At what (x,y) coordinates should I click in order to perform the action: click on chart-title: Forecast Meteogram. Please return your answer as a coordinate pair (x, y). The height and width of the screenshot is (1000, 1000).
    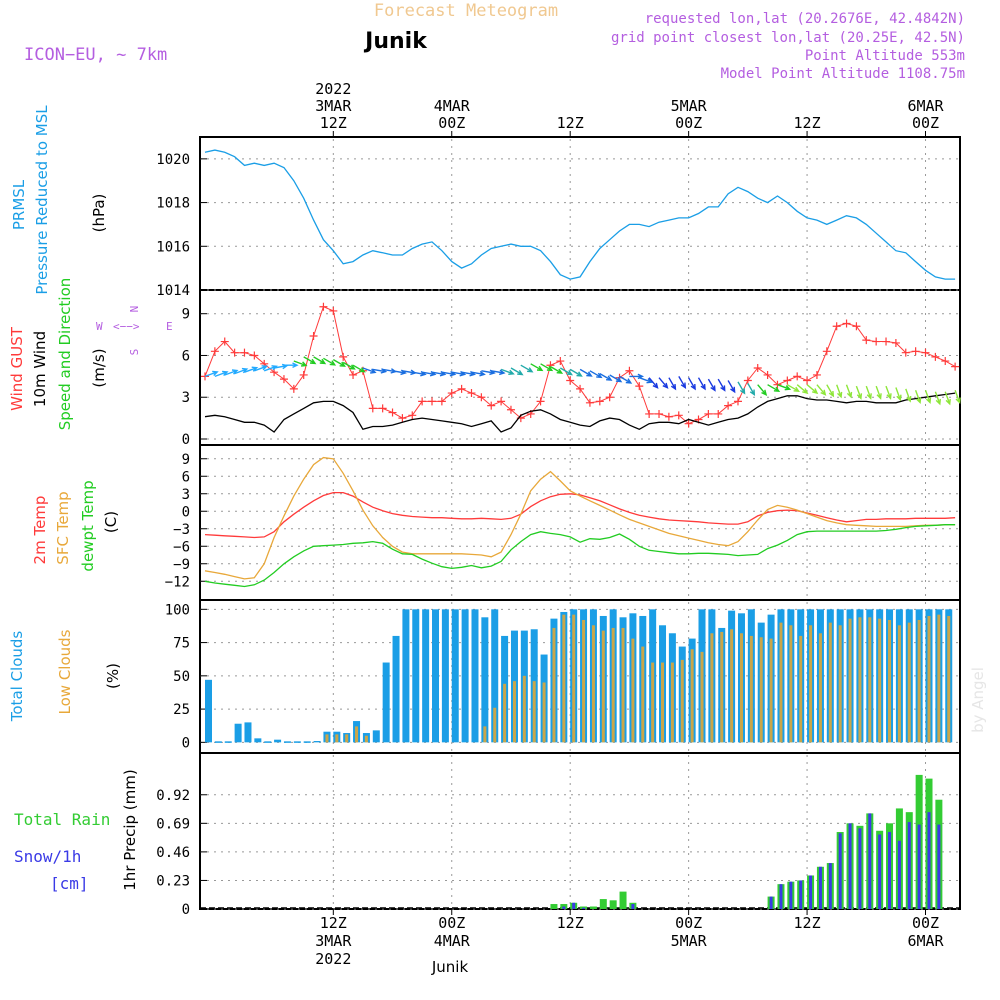
    Looking at the image, I should click on (466, 11).